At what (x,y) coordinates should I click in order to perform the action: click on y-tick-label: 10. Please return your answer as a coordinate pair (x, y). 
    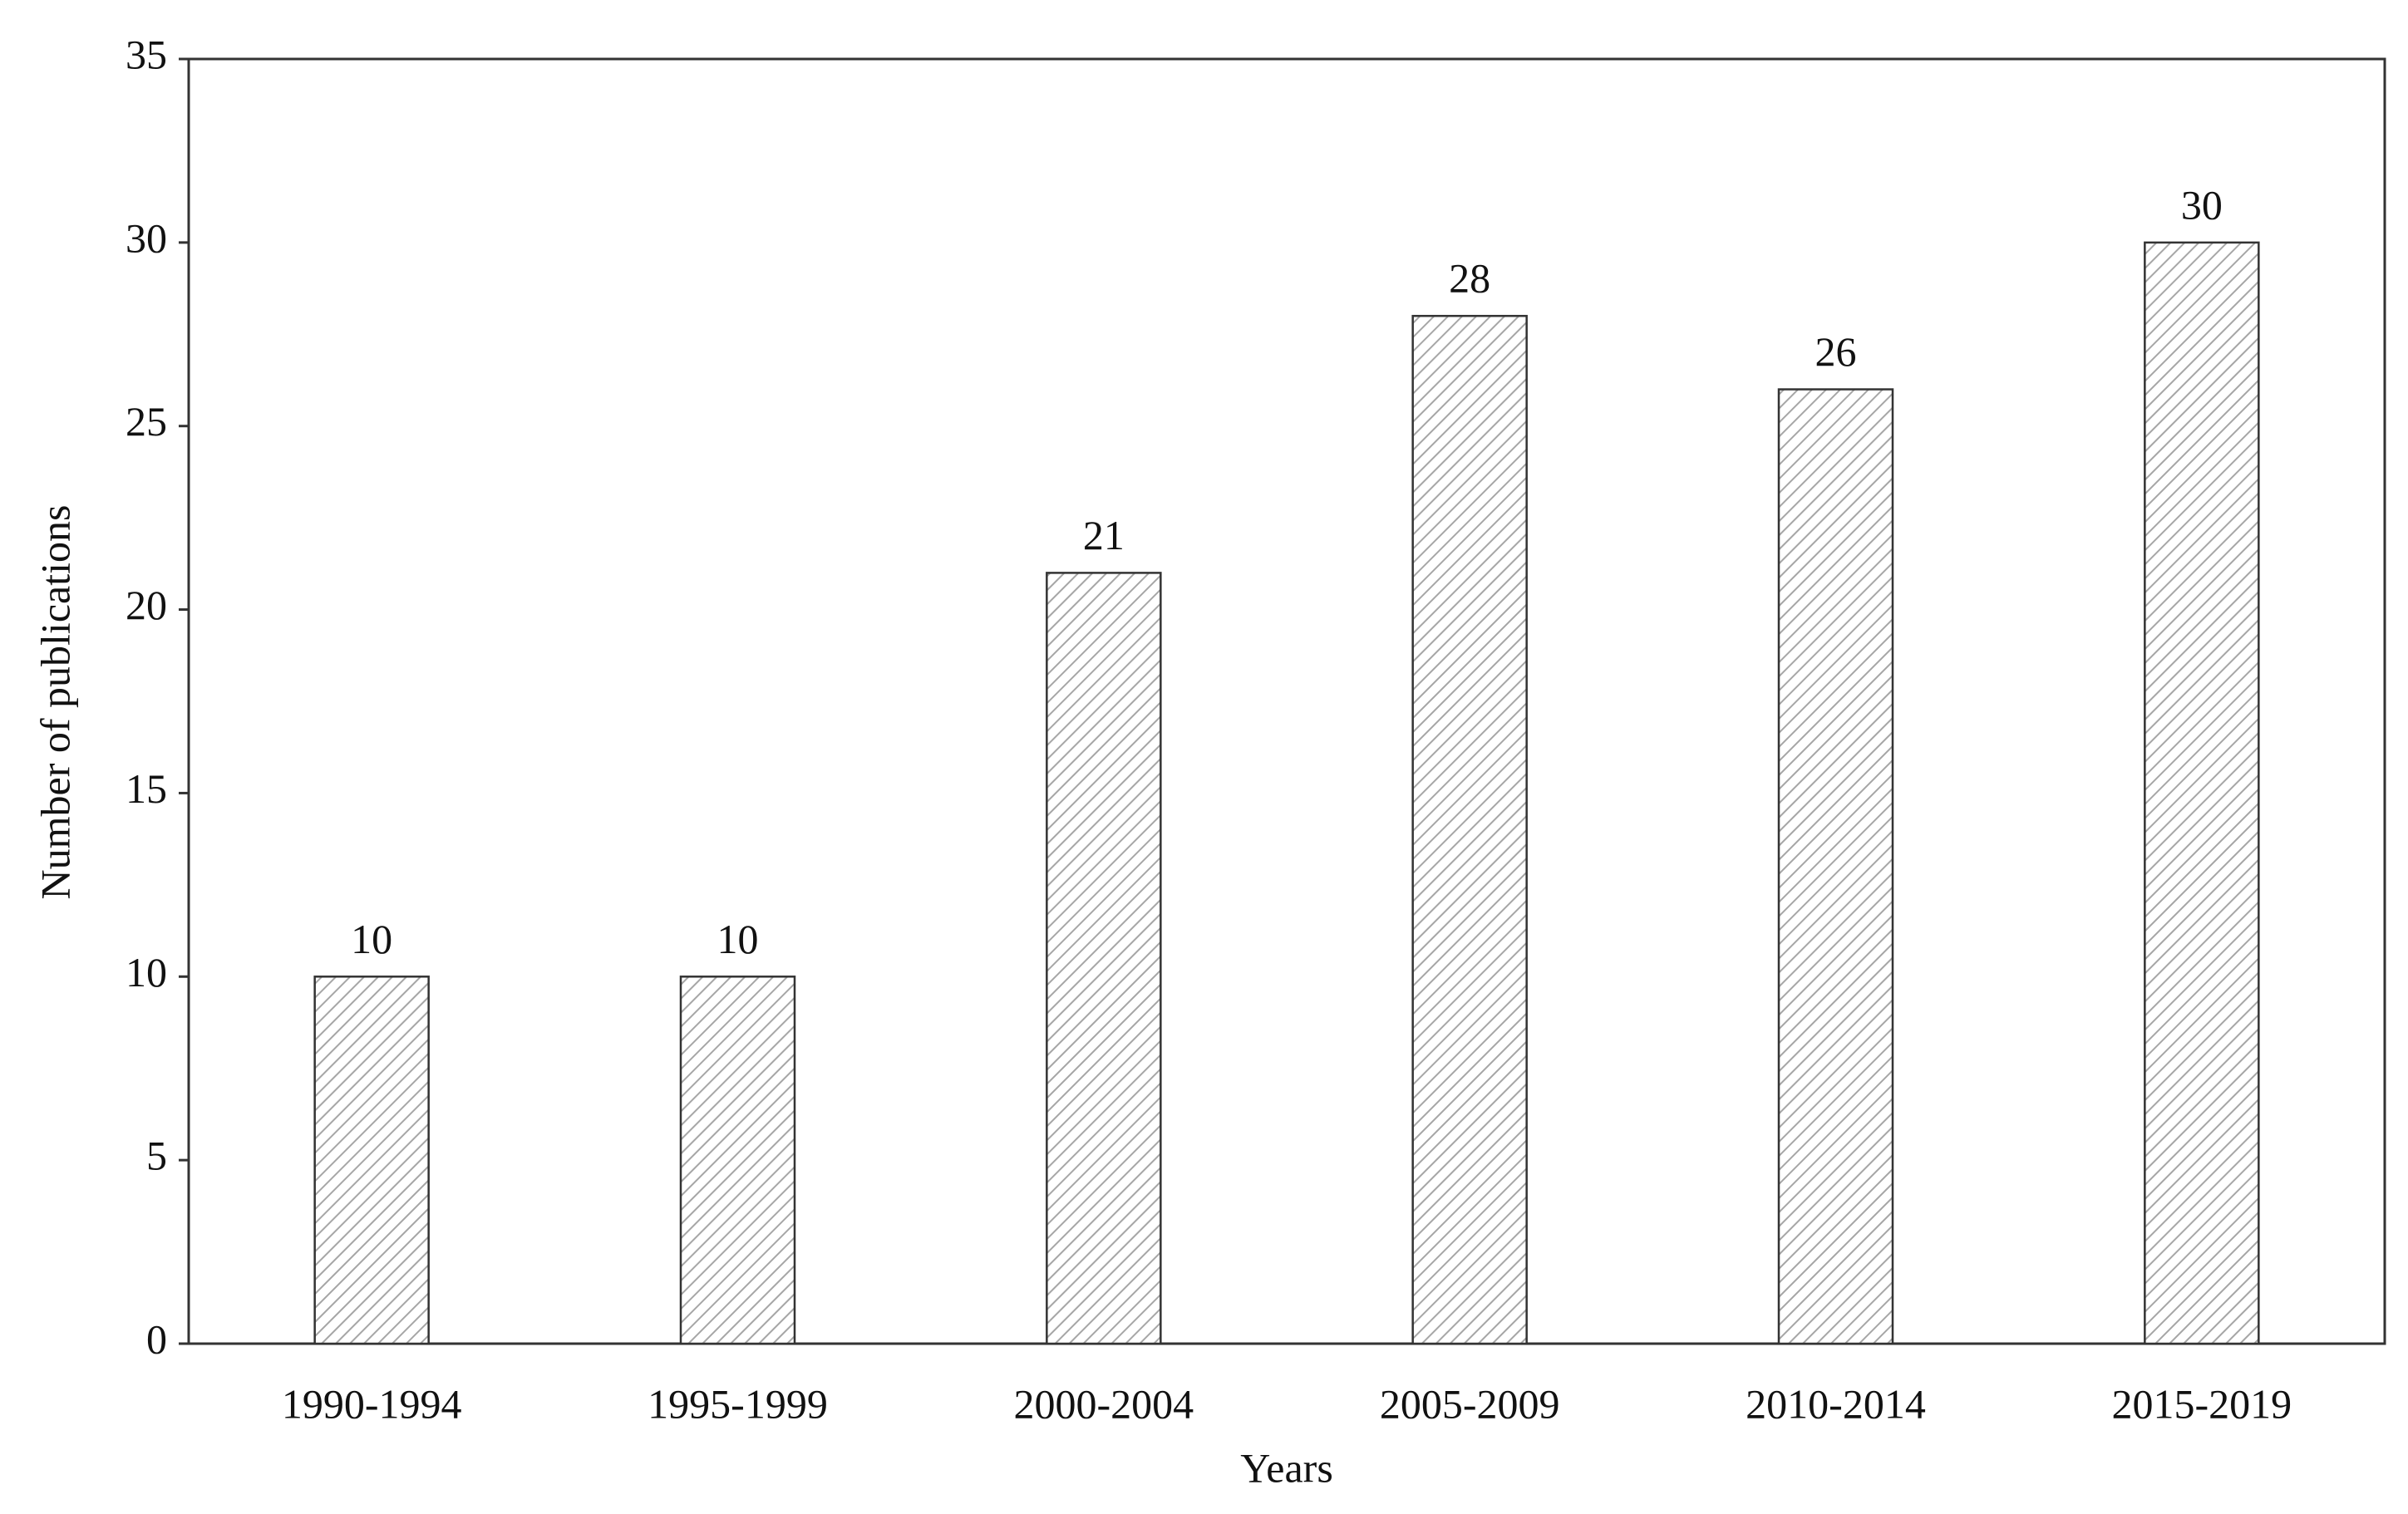
    Looking at the image, I should click on (146, 972).